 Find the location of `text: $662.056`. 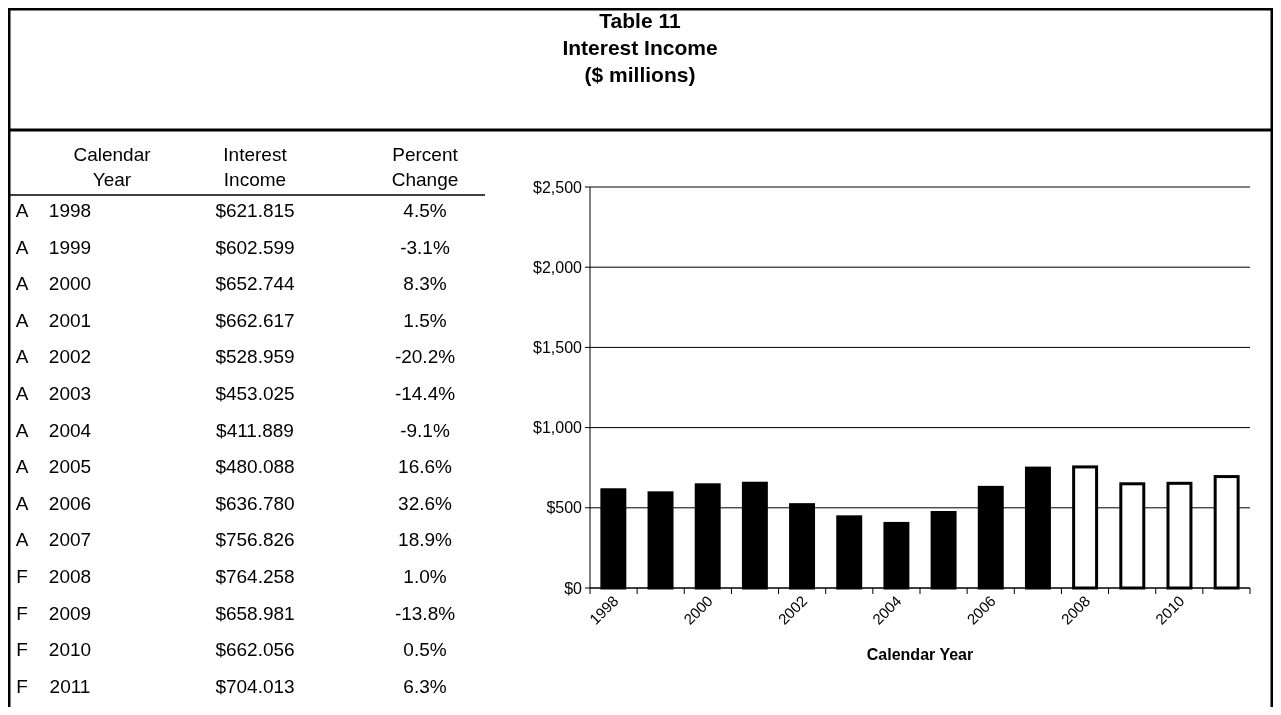

text: $662.056 is located at coordinates (255, 650).